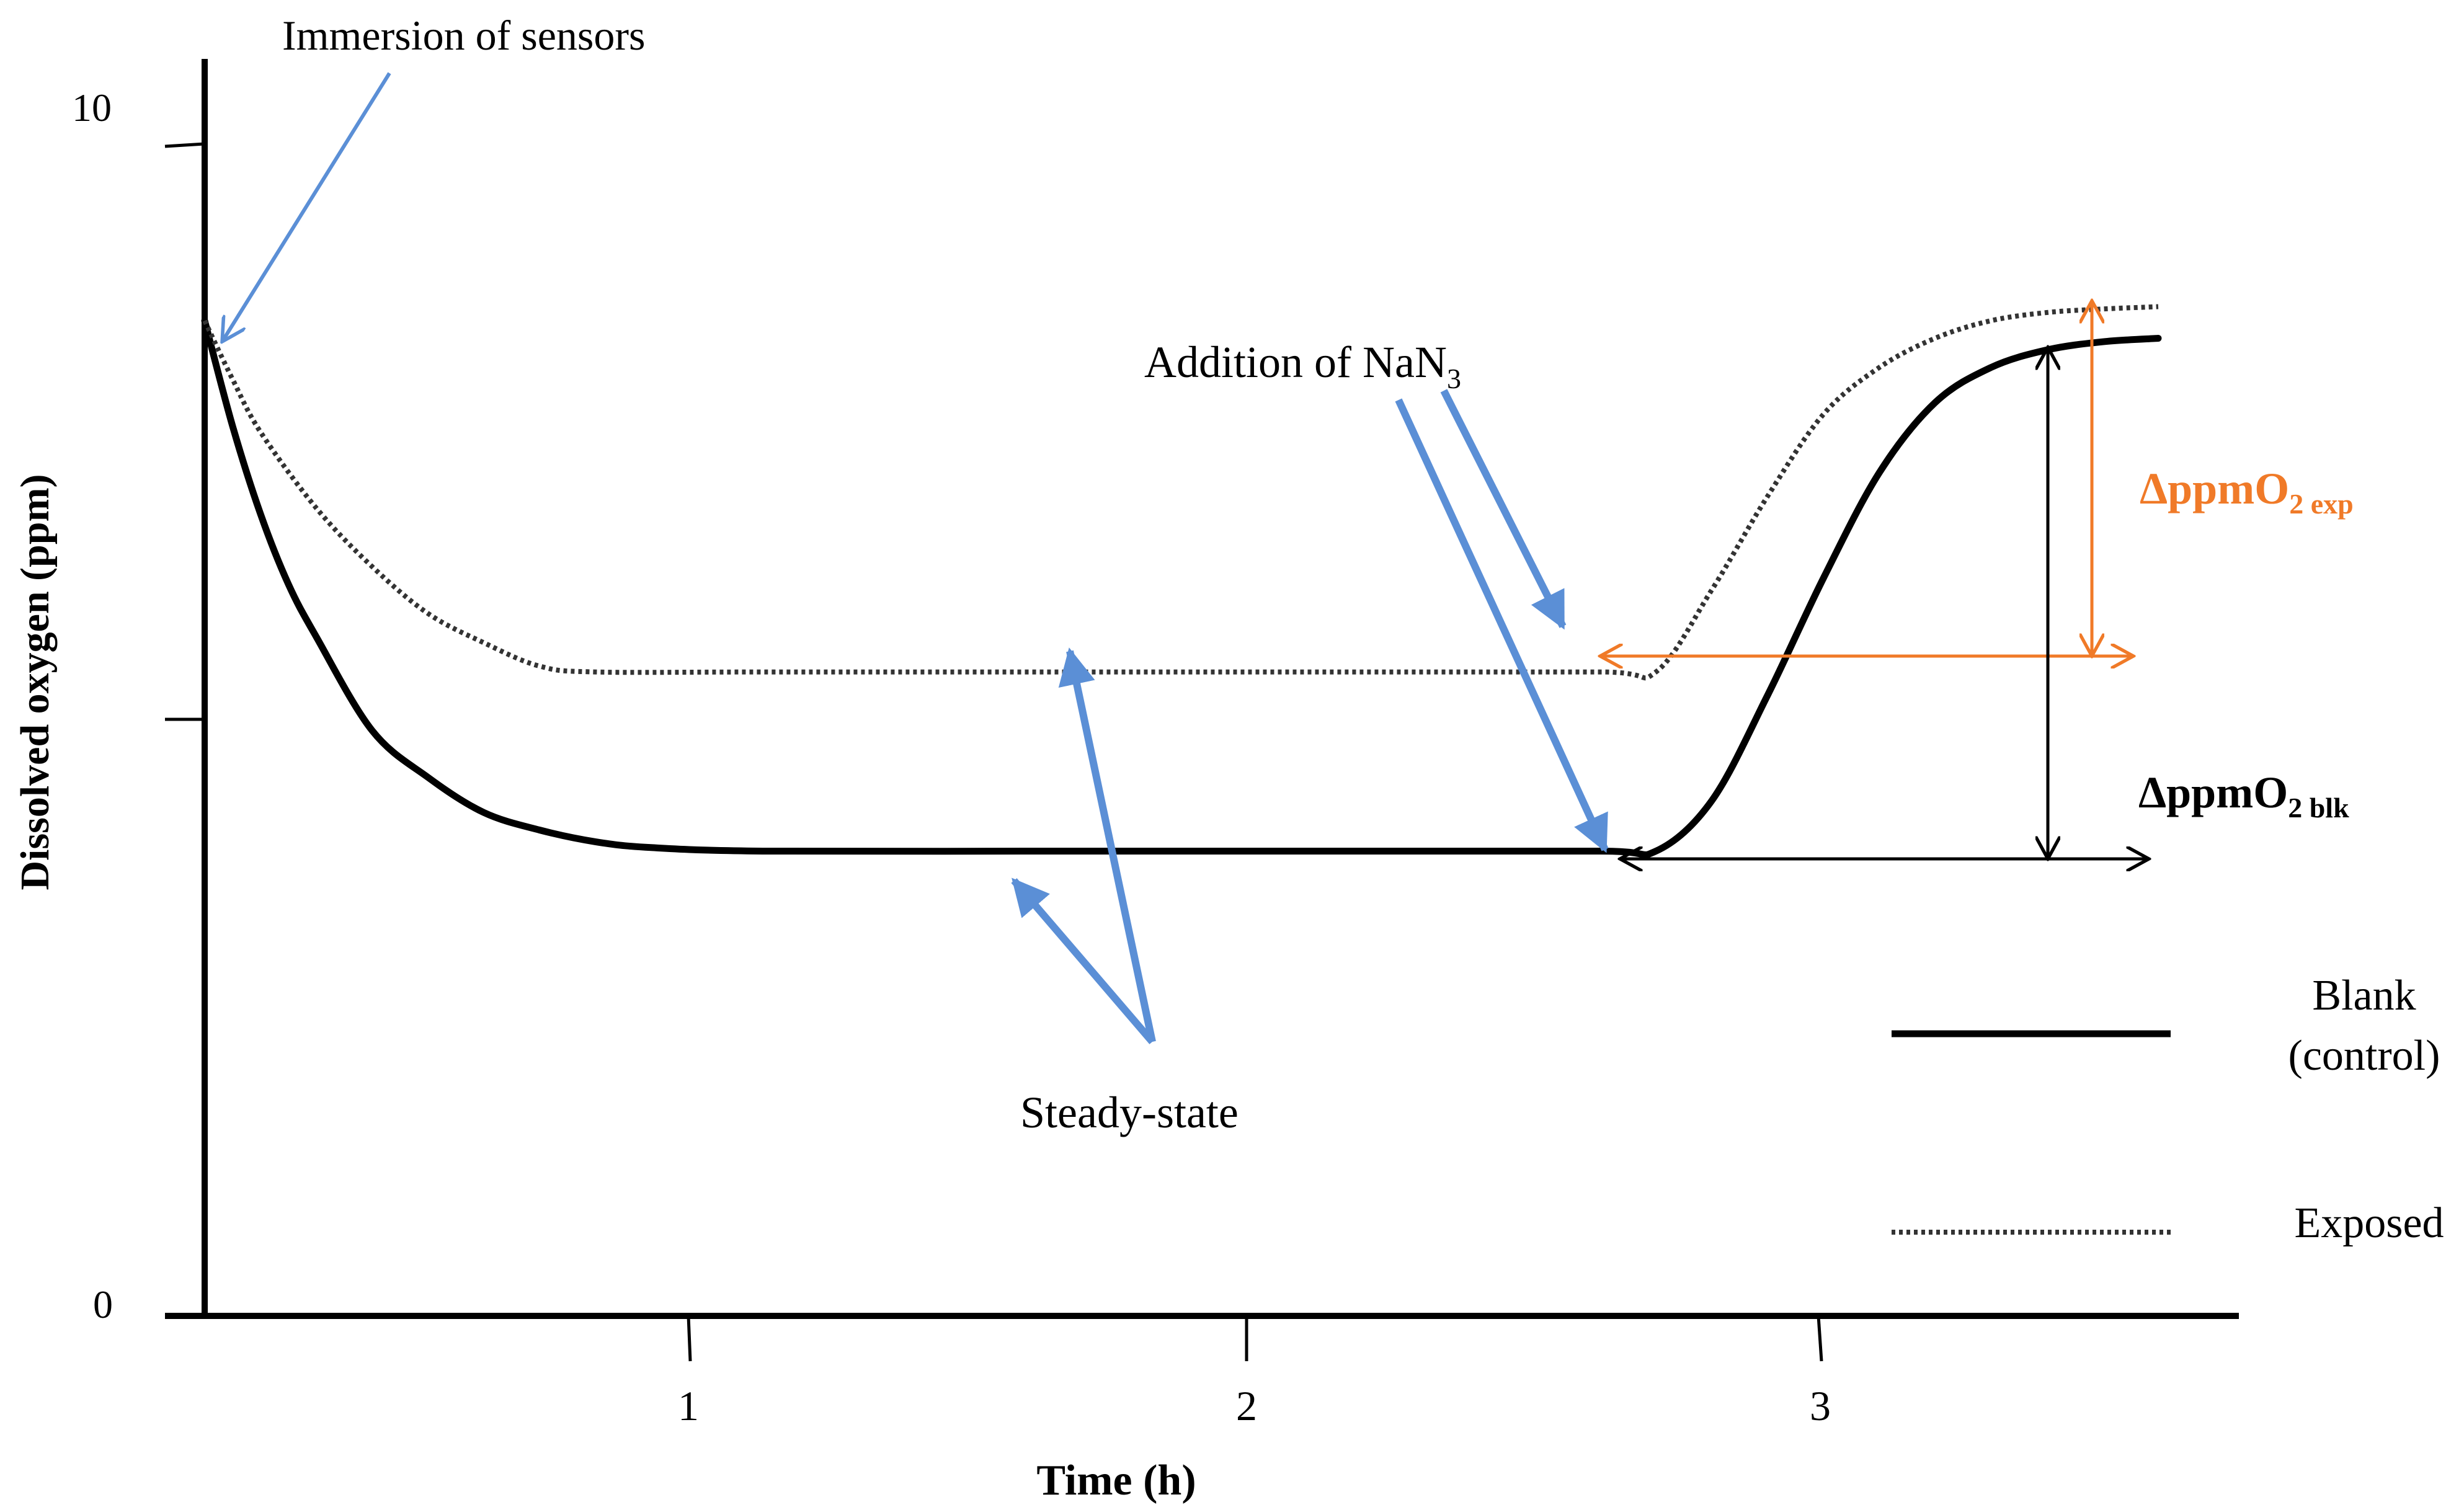 This screenshot has width=2464, height=1510. I want to click on y-tick-label-10: 10, so click(92, 108).